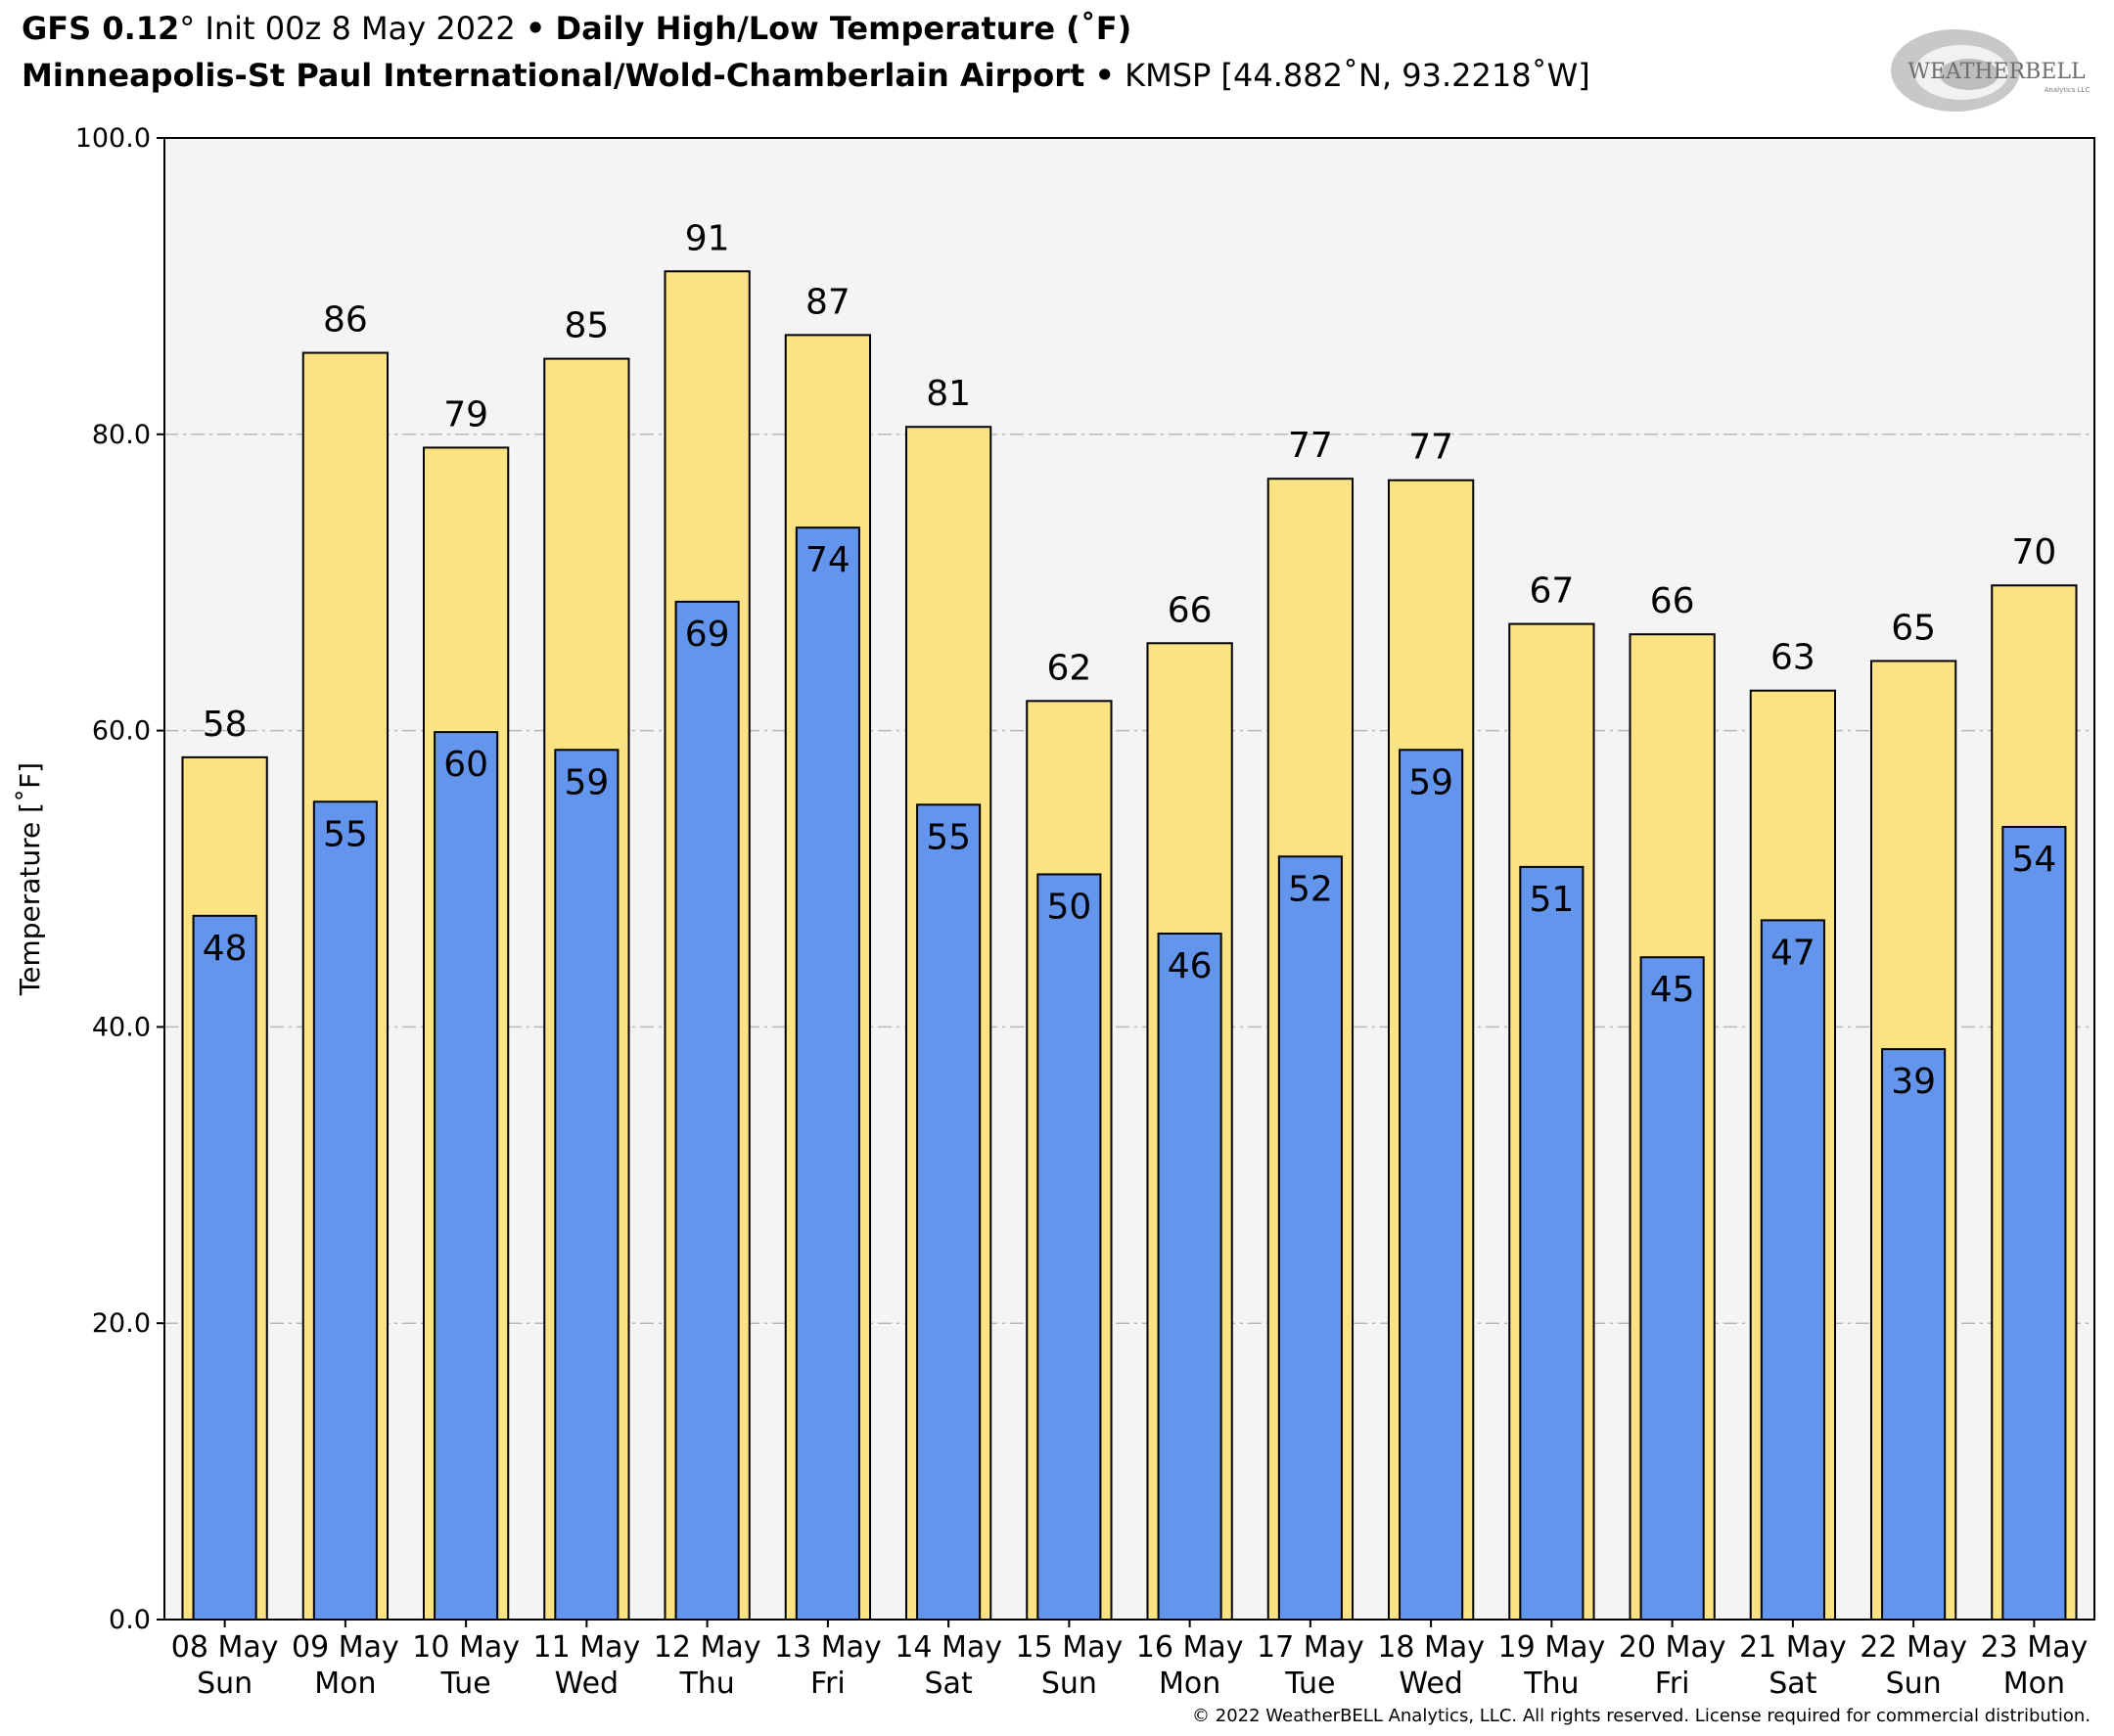  I want to click on x-tick-date: 12 May, so click(708, 1647).